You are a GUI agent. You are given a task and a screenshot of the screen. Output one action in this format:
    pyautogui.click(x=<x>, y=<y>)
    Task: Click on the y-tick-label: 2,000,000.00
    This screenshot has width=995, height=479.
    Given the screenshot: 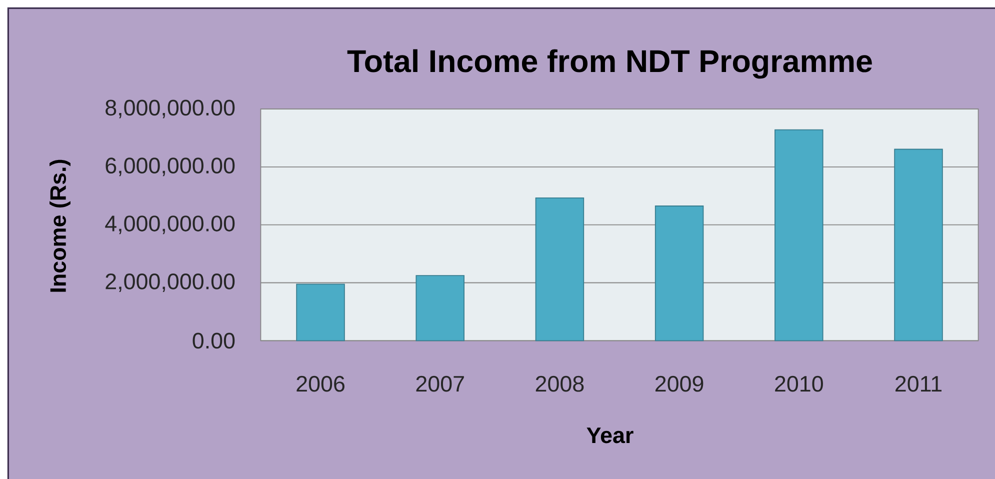 What is the action you would take?
    pyautogui.click(x=170, y=283)
    